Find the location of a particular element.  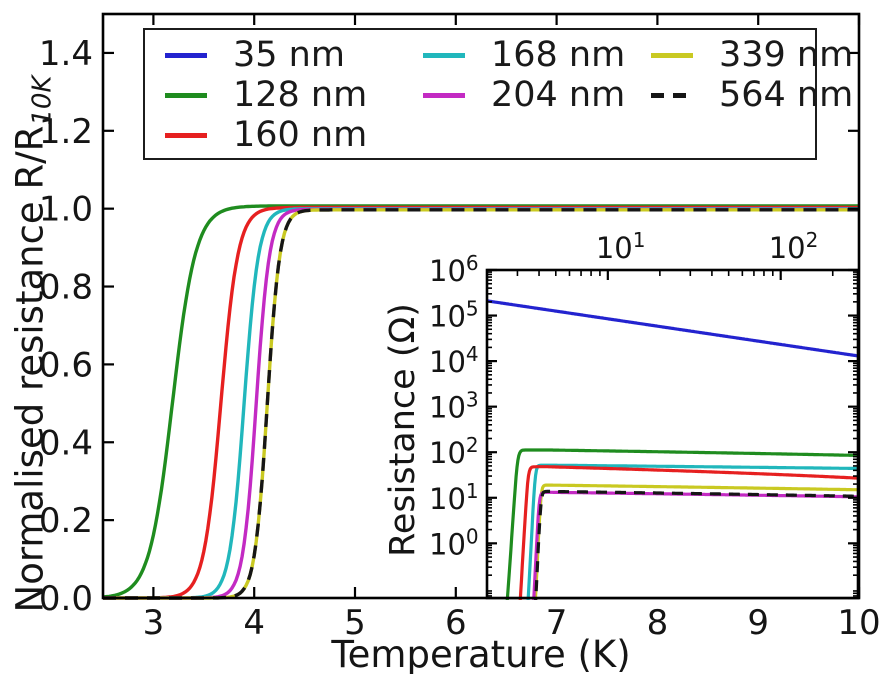

inset-series-line-564nm is located at coordinates (696, 544).